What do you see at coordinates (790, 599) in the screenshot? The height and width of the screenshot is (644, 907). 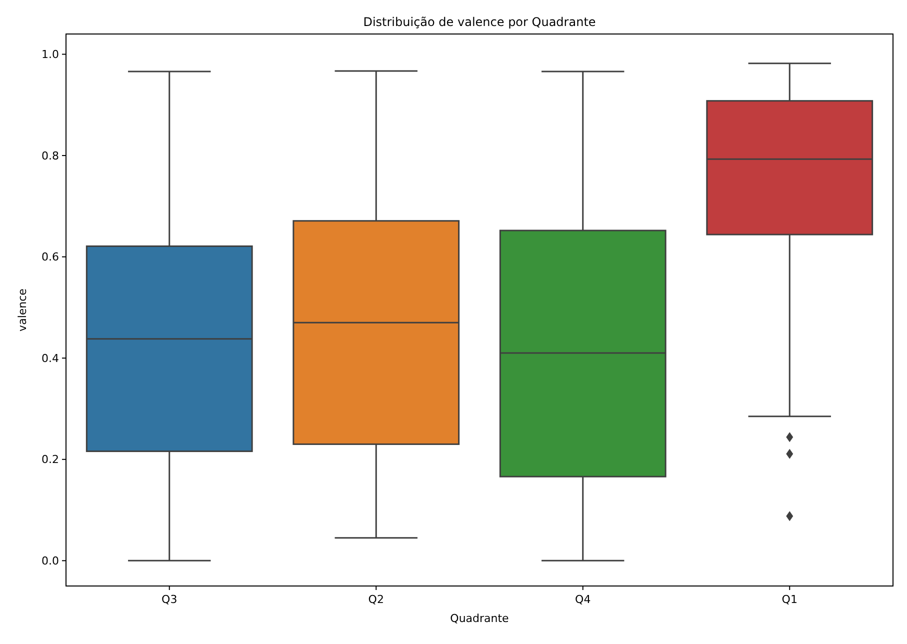 I see `x-tick-label: Q1` at bounding box center [790, 599].